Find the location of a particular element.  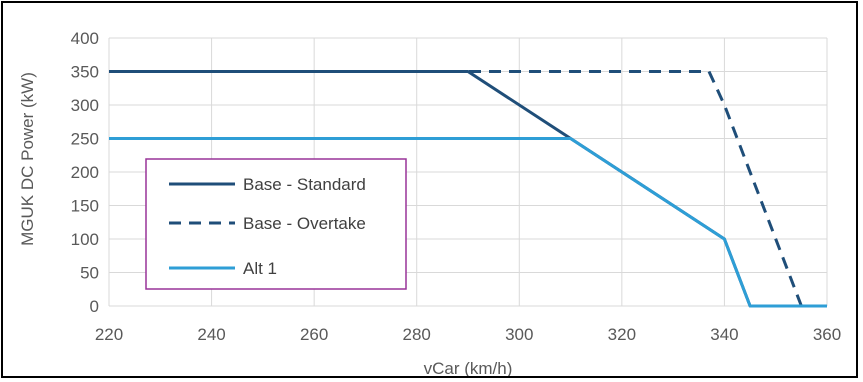

legend-label-2: Base - Overtake is located at coordinates (304, 223).